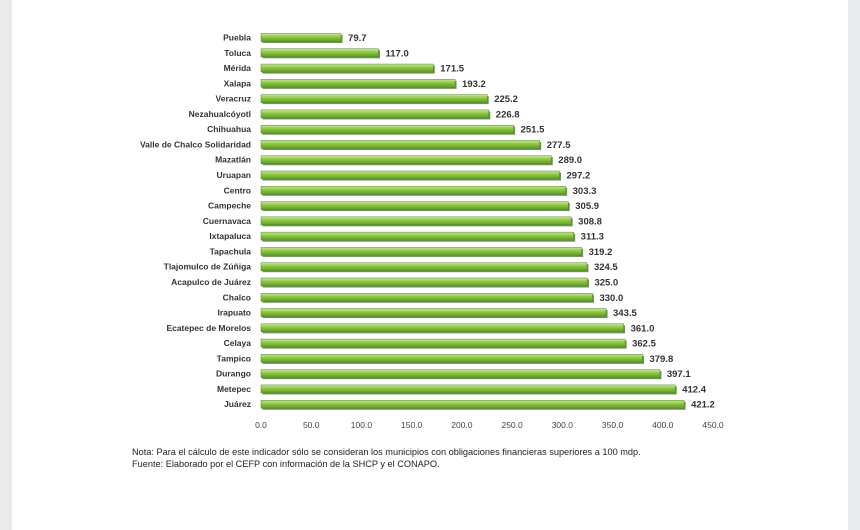  I want to click on value-label: 421.2, so click(703, 405).